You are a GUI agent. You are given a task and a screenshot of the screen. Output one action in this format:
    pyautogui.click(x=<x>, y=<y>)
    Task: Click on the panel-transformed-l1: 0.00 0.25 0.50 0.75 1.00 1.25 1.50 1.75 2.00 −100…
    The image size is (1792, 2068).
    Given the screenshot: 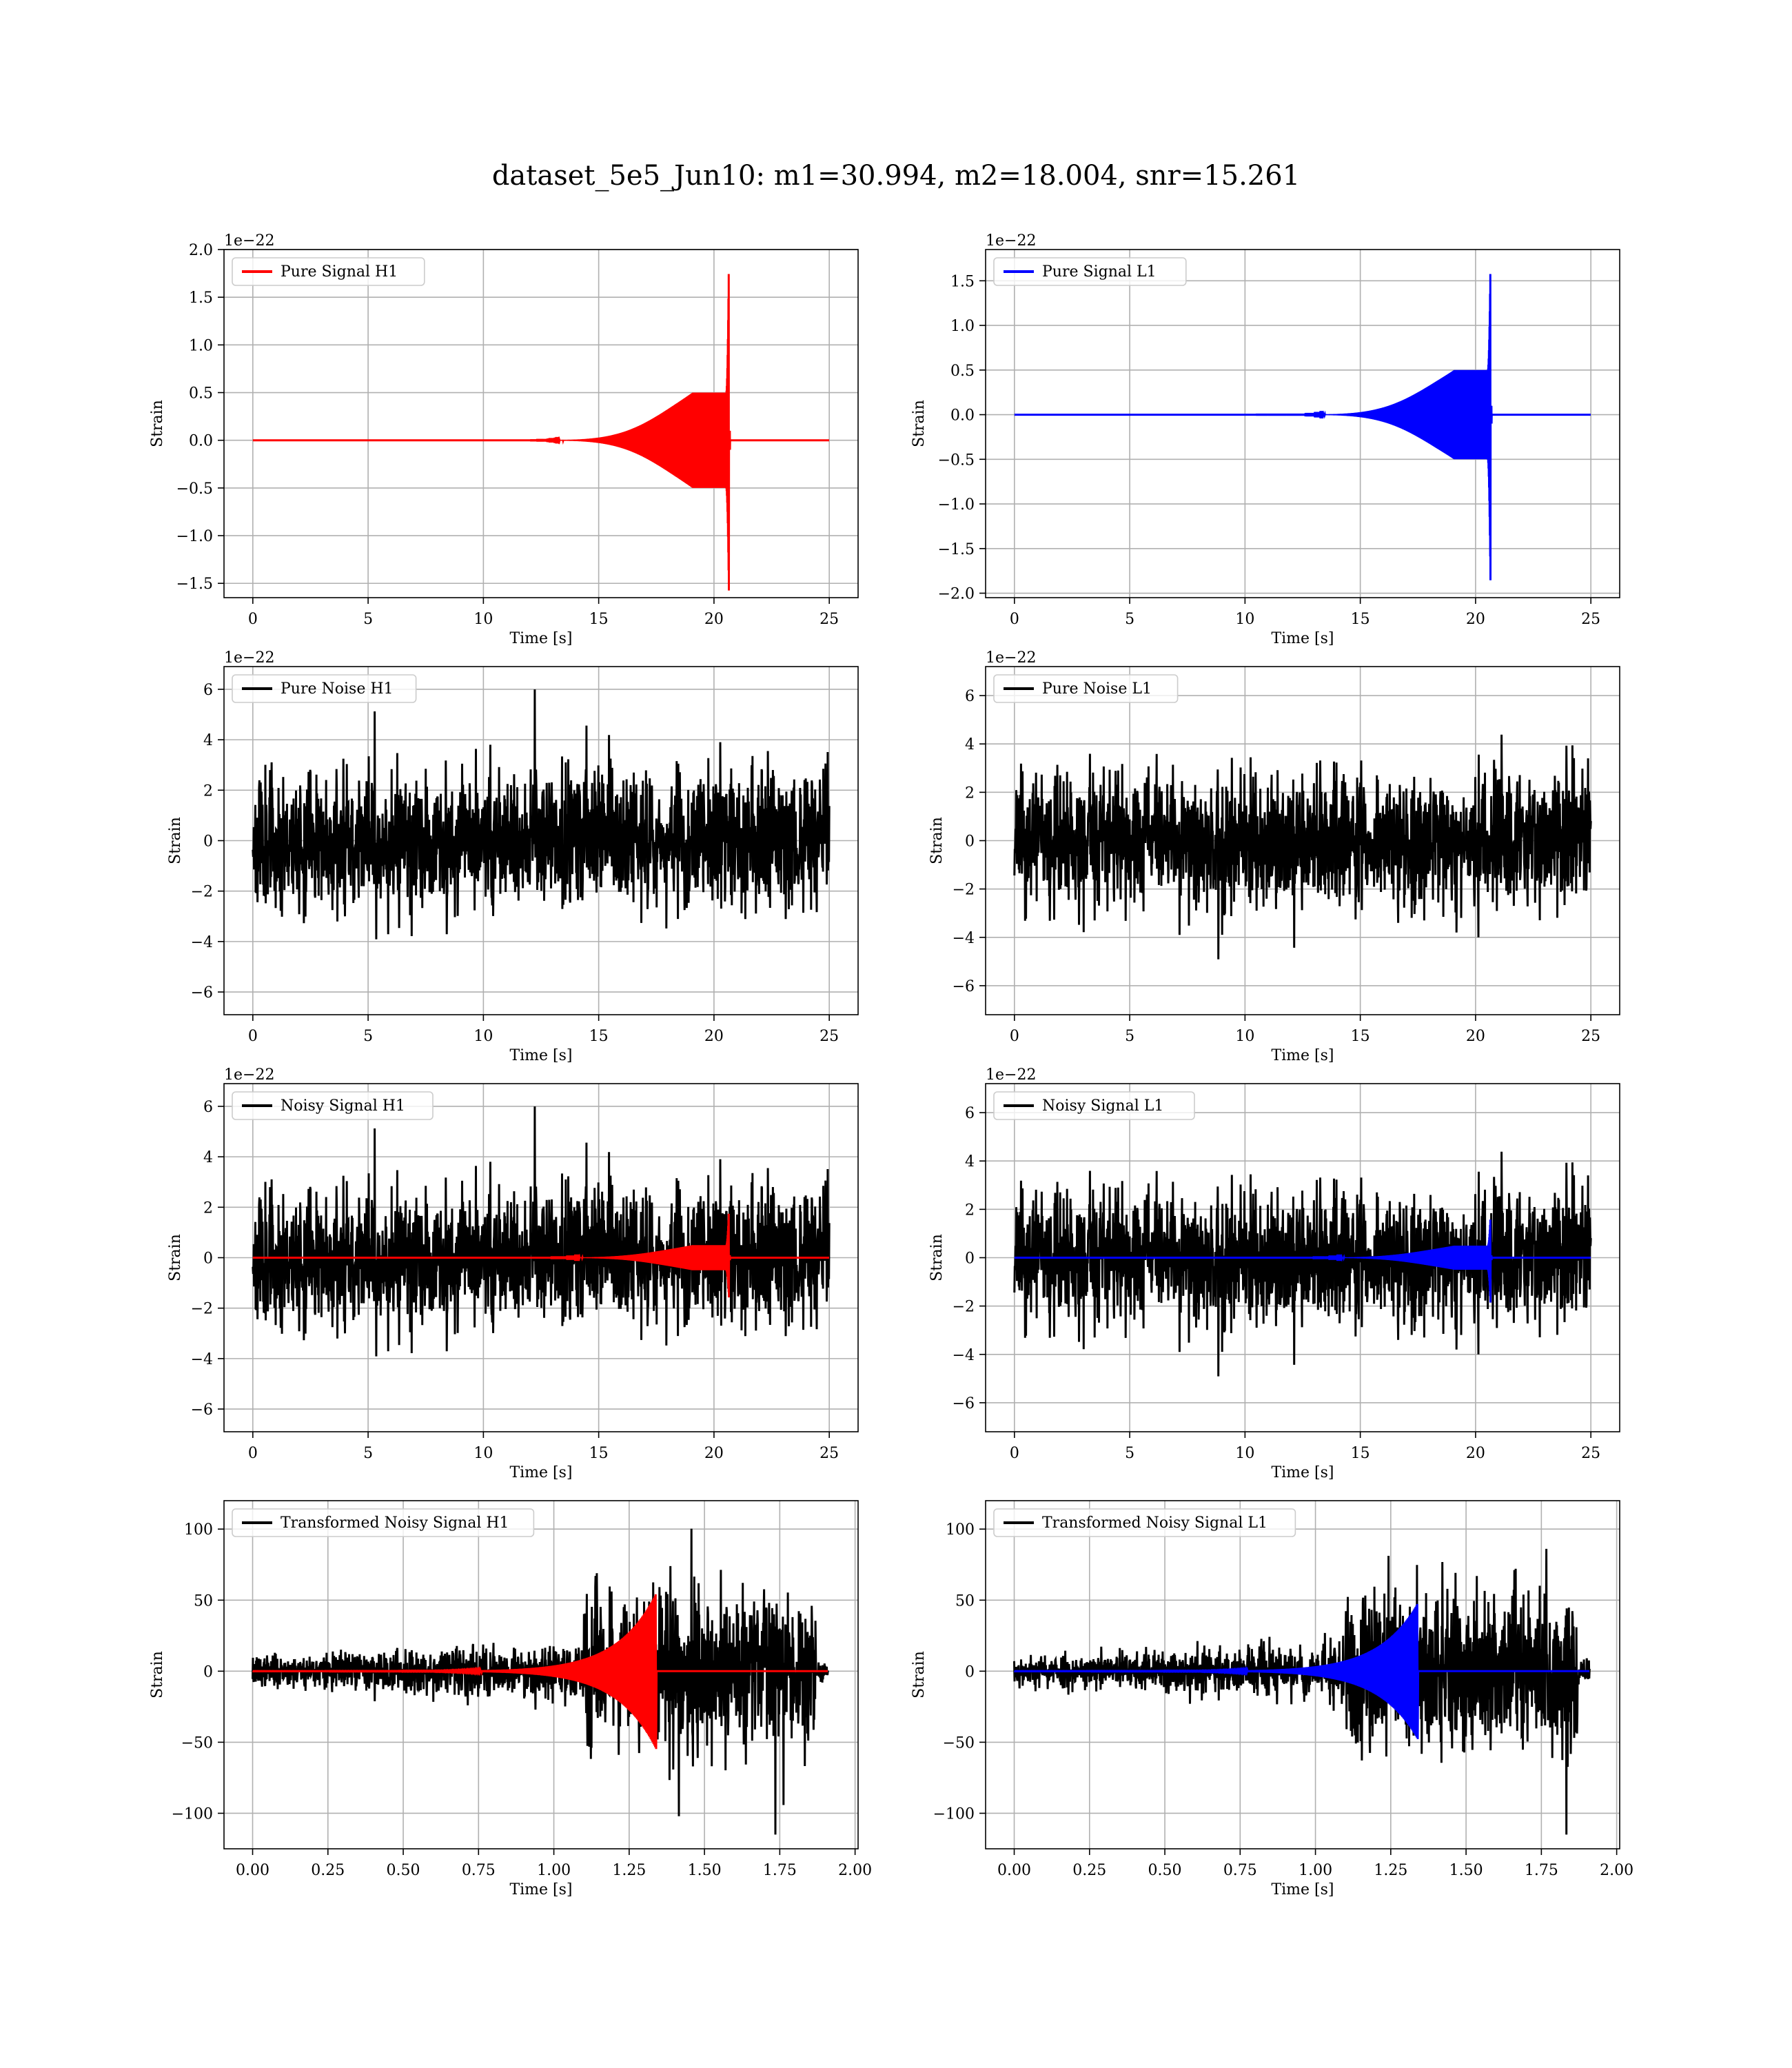 What is the action you would take?
    pyautogui.click(x=1271, y=1699)
    